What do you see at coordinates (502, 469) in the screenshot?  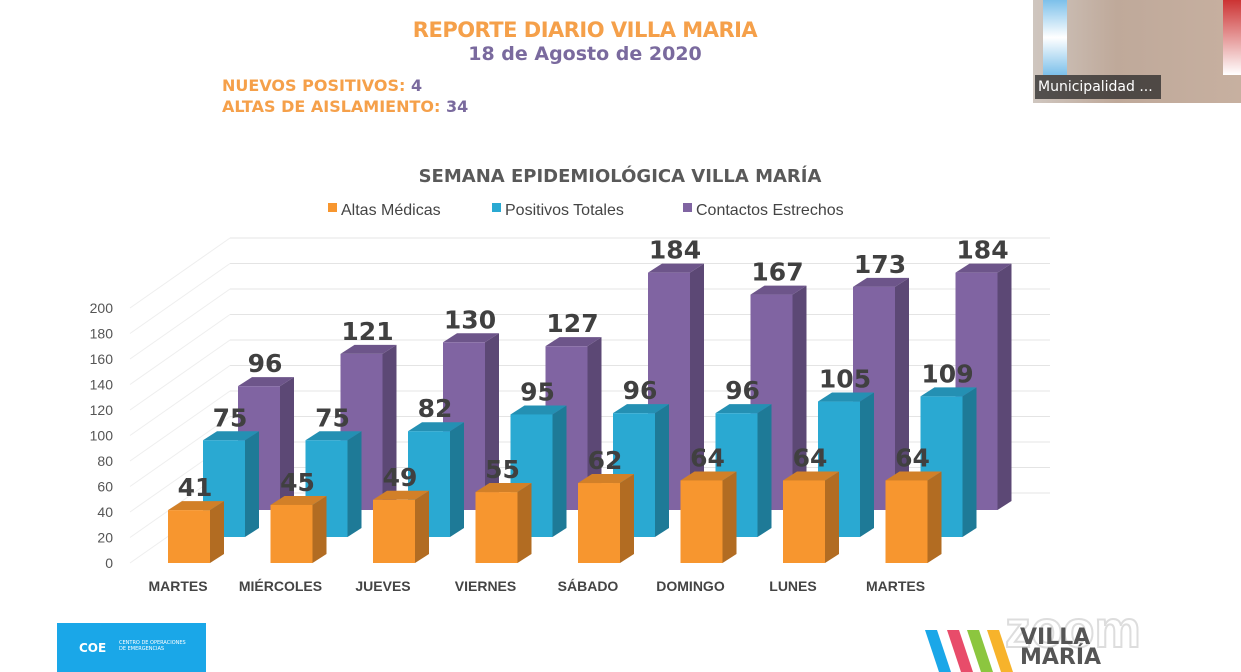 I see `data-label: 55` at bounding box center [502, 469].